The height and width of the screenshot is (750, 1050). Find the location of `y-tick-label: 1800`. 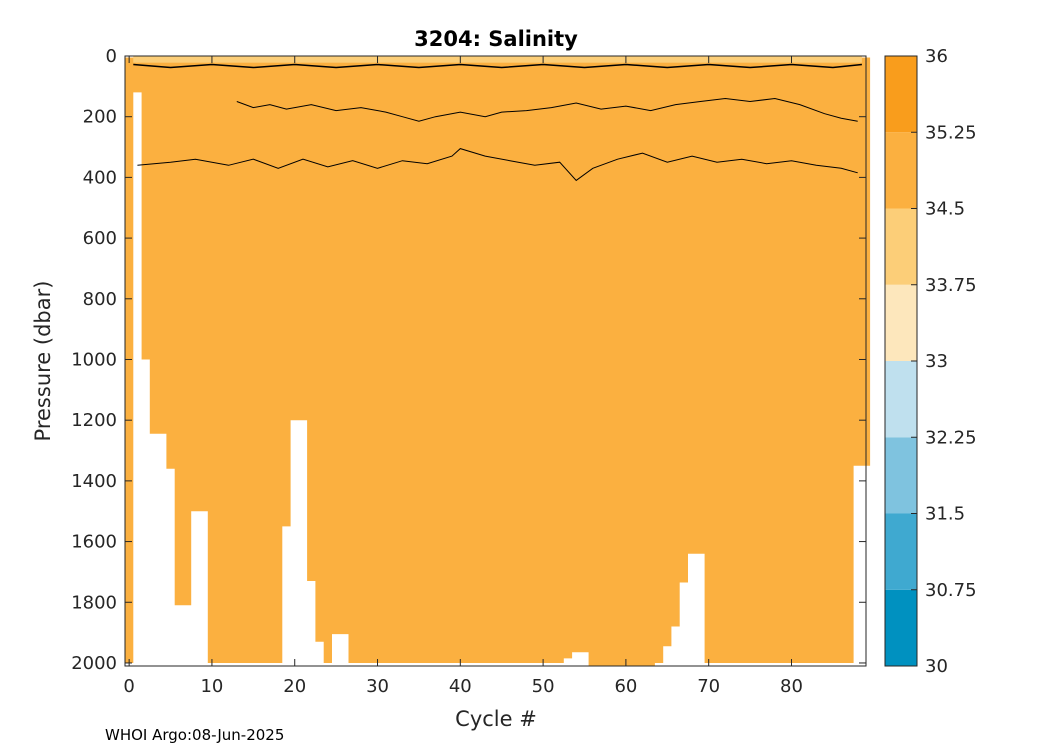

y-tick-label: 1800 is located at coordinates (94, 602).